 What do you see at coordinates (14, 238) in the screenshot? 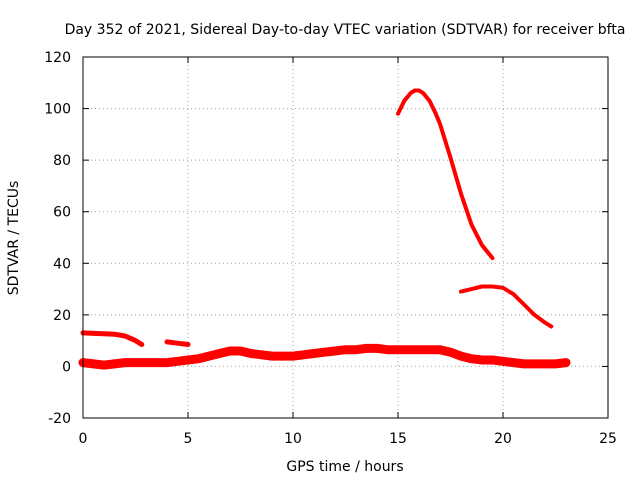
I see `y-axis-label: SDTVAR / TECUs` at bounding box center [14, 238].